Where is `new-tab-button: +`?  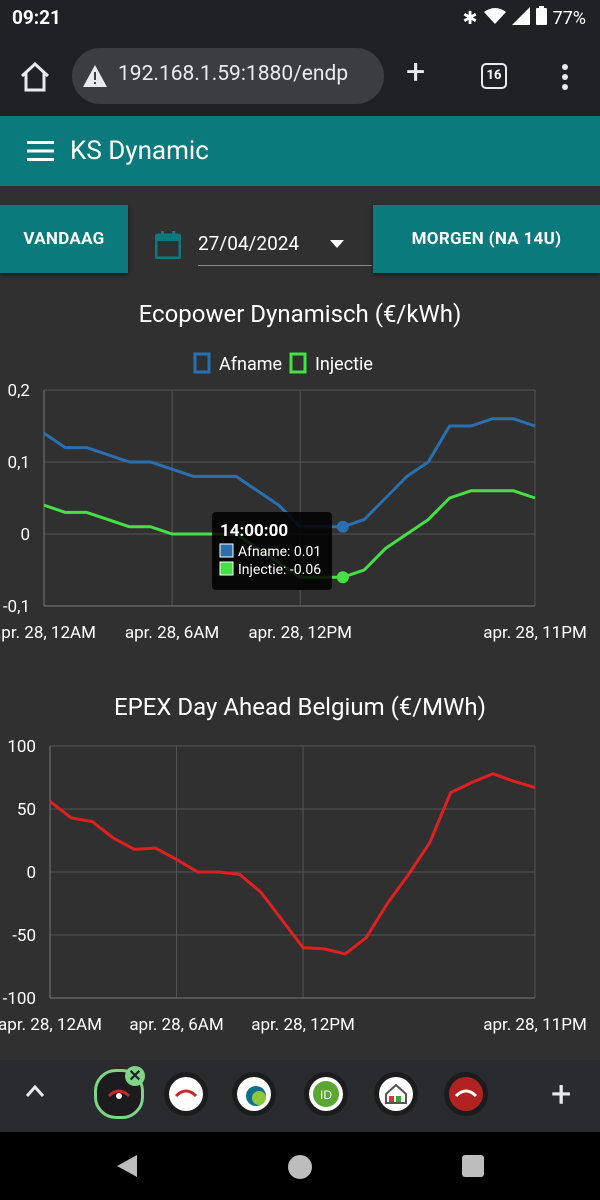
new-tab-button: + is located at coordinates (416, 72).